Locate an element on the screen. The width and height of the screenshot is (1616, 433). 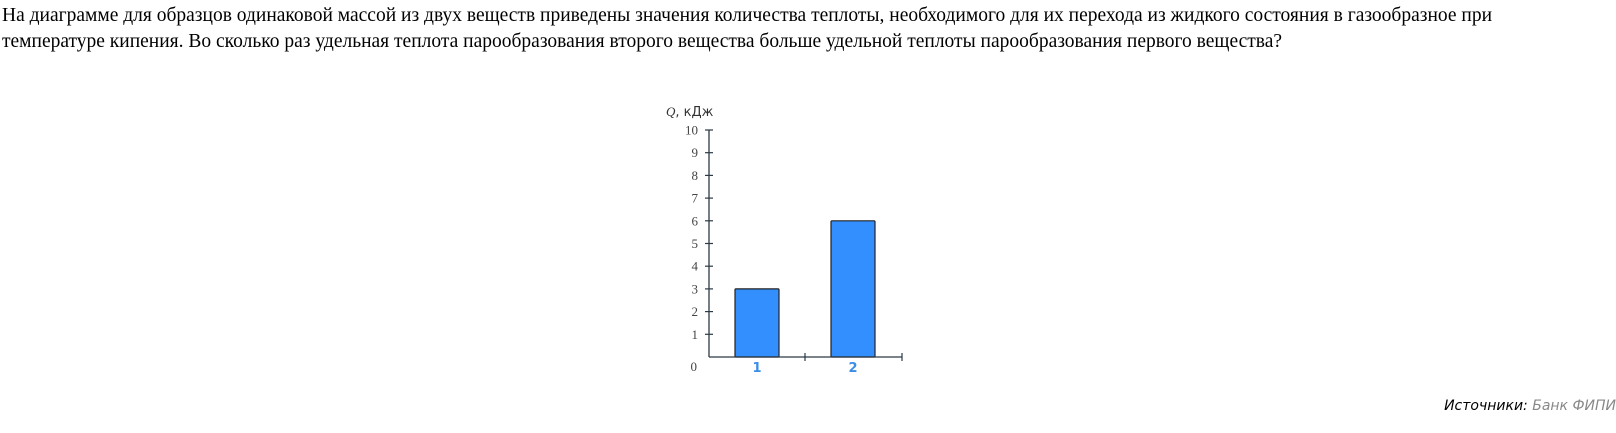
x-tick-label: 1 is located at coordinates (756, 368).